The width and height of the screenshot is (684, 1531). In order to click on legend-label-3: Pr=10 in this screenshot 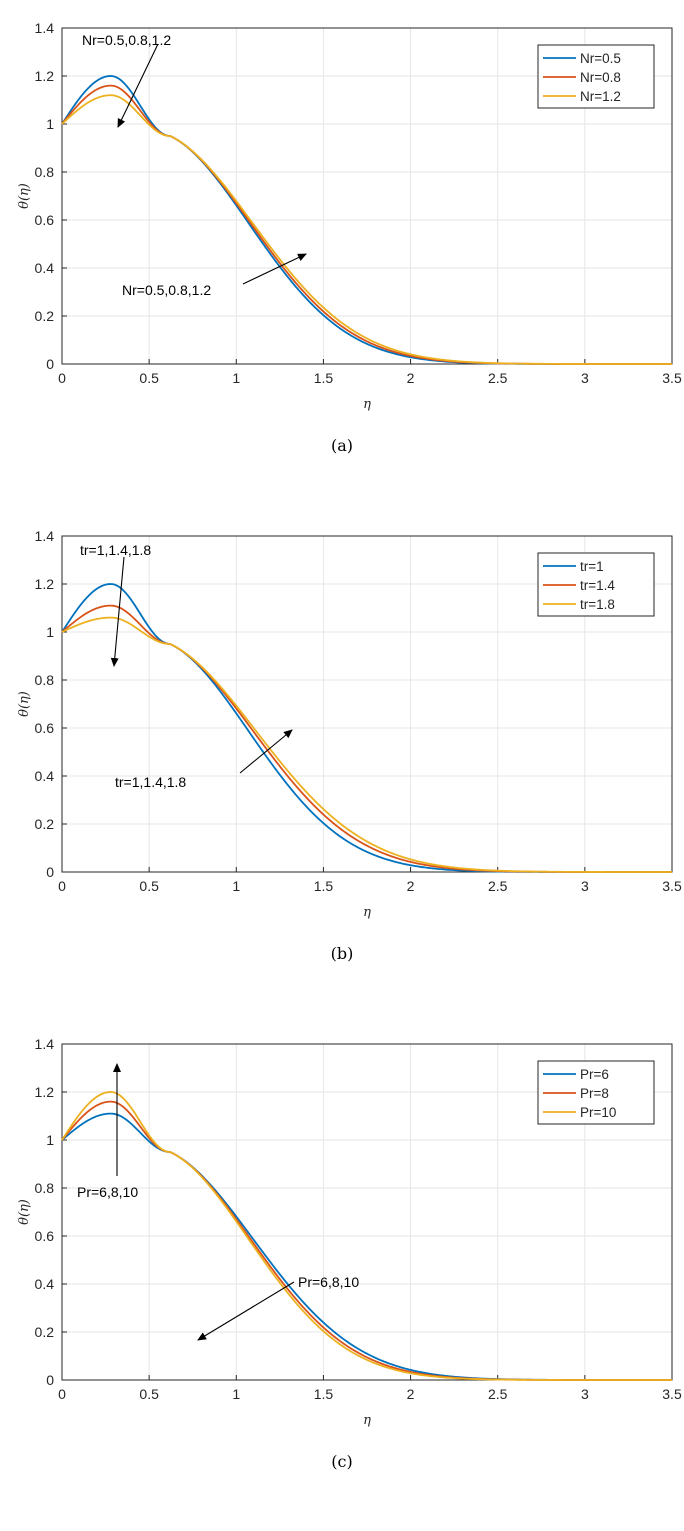, I will do `click(598, 1112)`.